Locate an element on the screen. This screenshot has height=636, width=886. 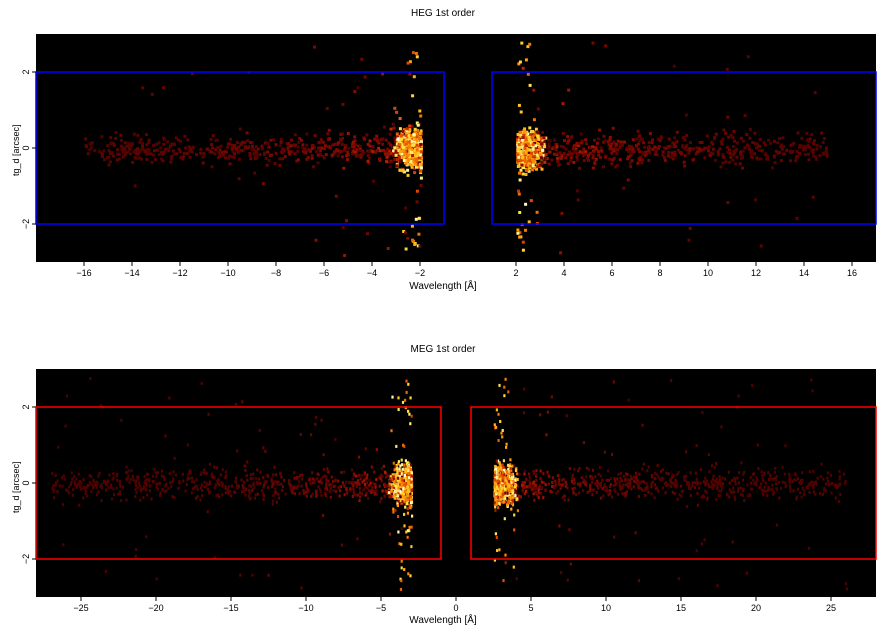
x-tick-label: 12 is located at coordinates (756, 273).